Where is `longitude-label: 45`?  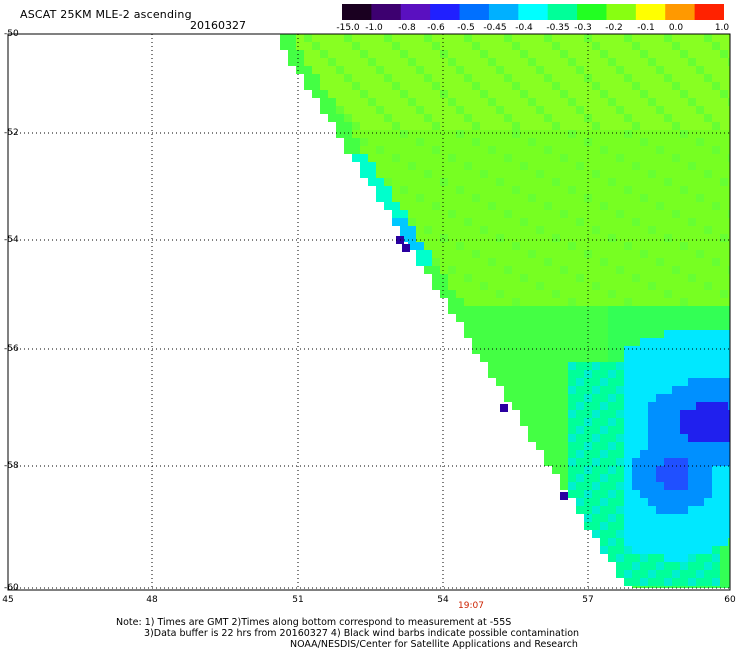 longitude-label: 45 is located at coordinates (8, 600).